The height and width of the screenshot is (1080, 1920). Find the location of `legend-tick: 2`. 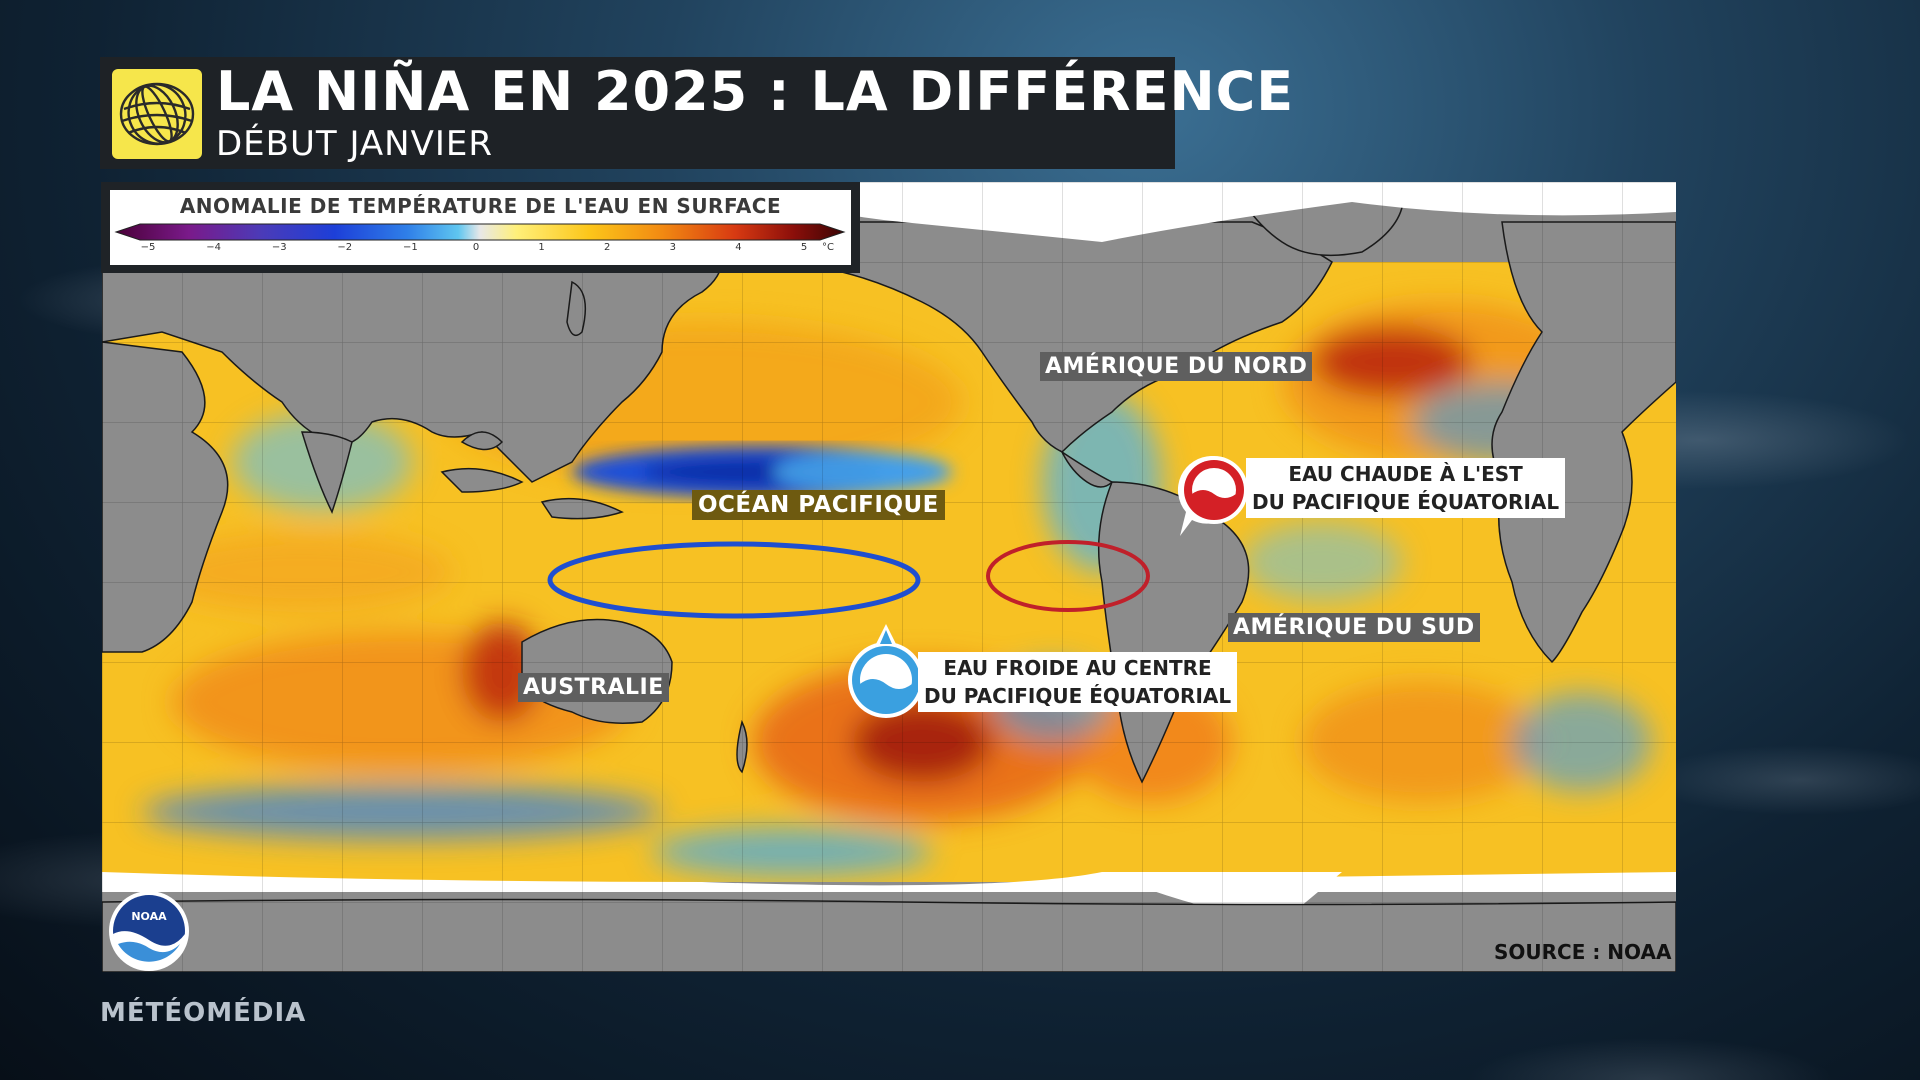

legend-tick: 2 is located at coordinates (607, 247).